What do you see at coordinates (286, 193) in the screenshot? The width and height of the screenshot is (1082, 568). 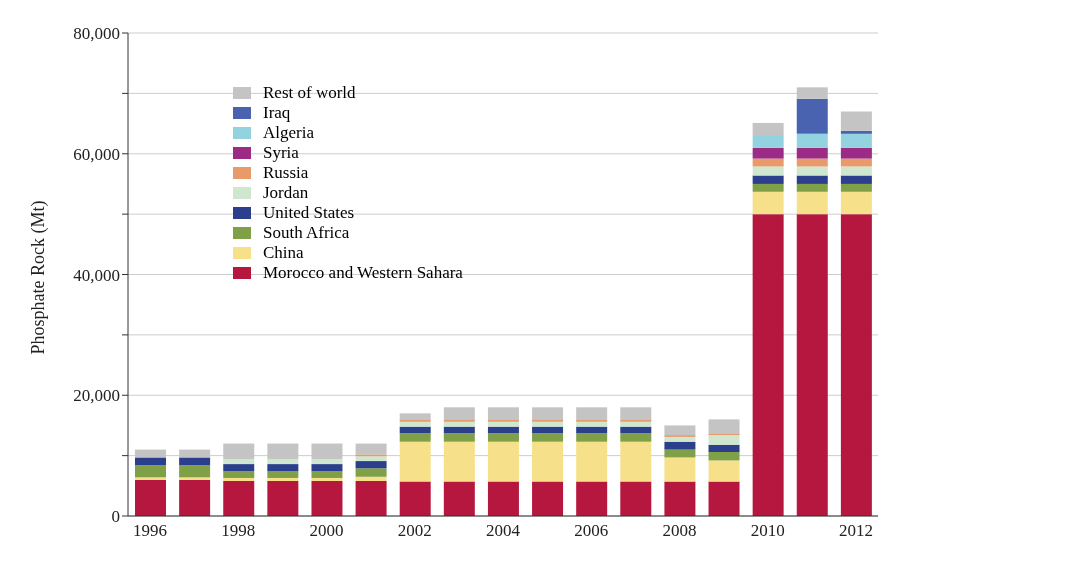 I see `legend-label: Jordan` at bounding box center [286, 193].